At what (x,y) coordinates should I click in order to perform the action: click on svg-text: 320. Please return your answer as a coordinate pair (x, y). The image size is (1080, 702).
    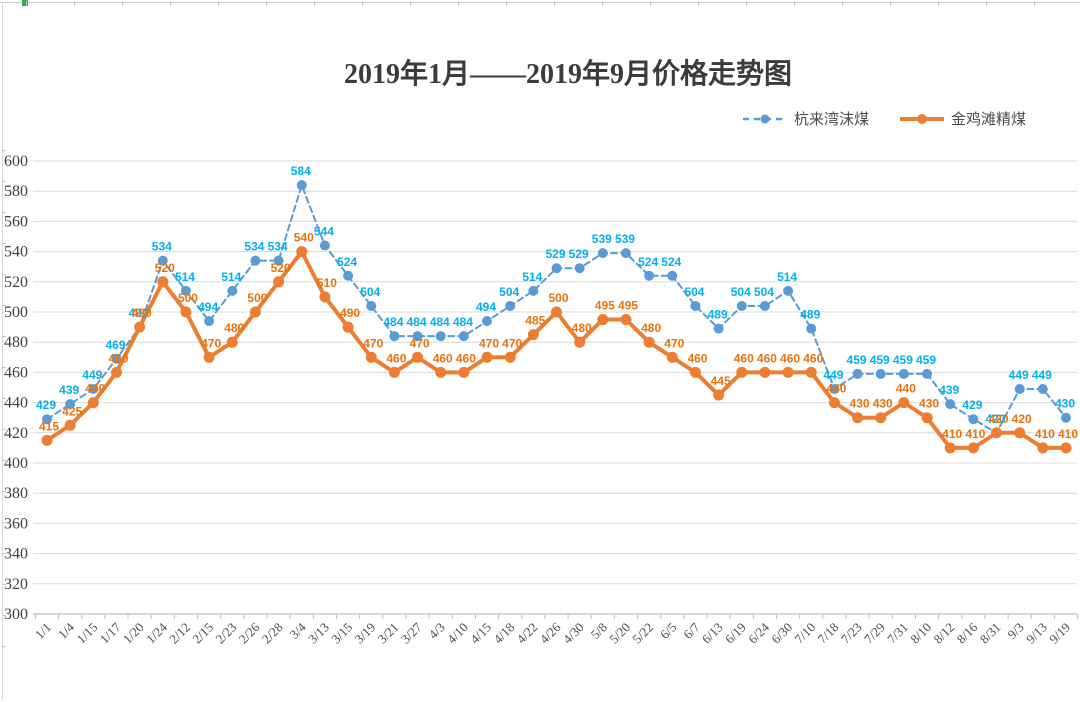
    Looking at the image, I should click on (16, 584).